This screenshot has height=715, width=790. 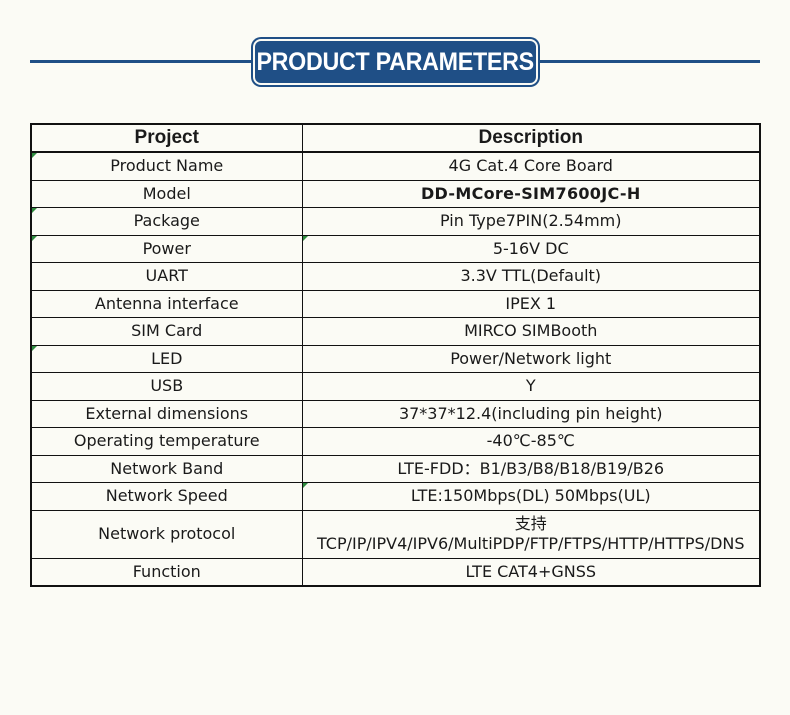 I want to click on row-description: 3.3V TTL(Default), so click(x=531, y=276).